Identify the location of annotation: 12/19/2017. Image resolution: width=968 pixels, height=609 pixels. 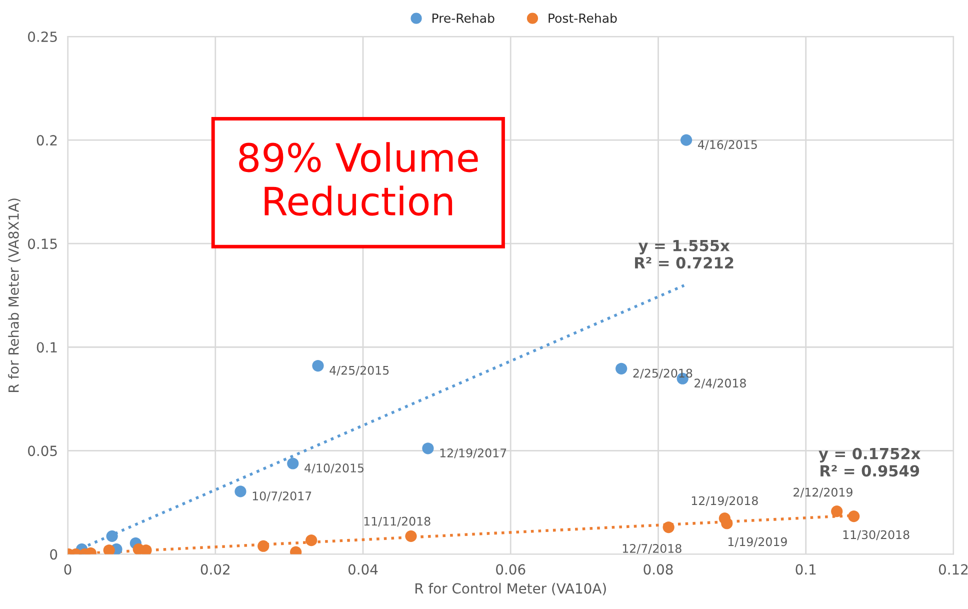
(473, 453).